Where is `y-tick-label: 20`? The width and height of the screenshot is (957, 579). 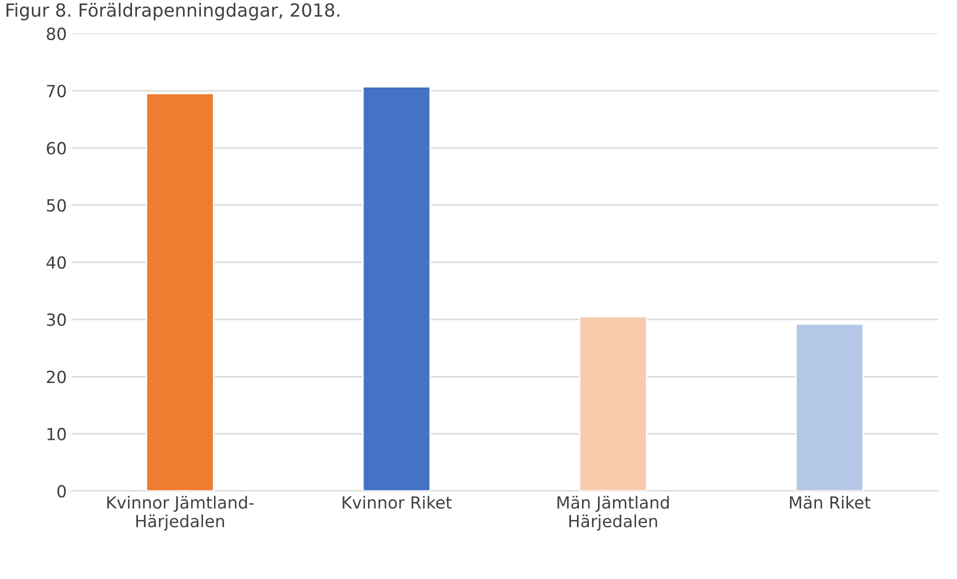
y-tick-label: 20 is located at coordinates (56, 377).